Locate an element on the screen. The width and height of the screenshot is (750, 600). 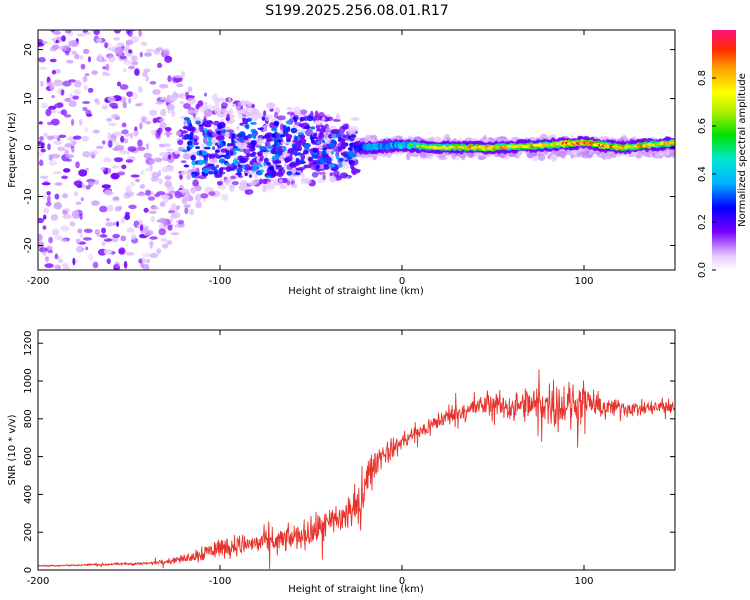
x-tick-label: -200 is located at coordinates (38, 581).